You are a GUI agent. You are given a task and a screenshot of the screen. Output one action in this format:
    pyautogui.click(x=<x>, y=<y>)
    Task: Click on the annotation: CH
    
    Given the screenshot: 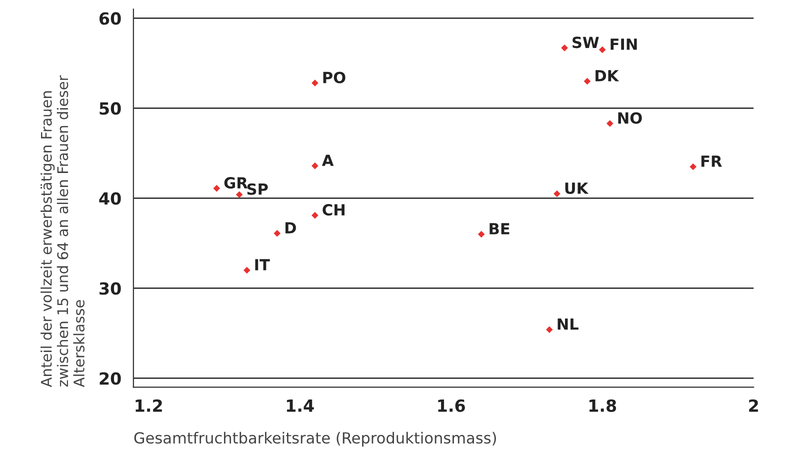 What is the action you would take?
    pyautogui.click(x=333, y=210)
    